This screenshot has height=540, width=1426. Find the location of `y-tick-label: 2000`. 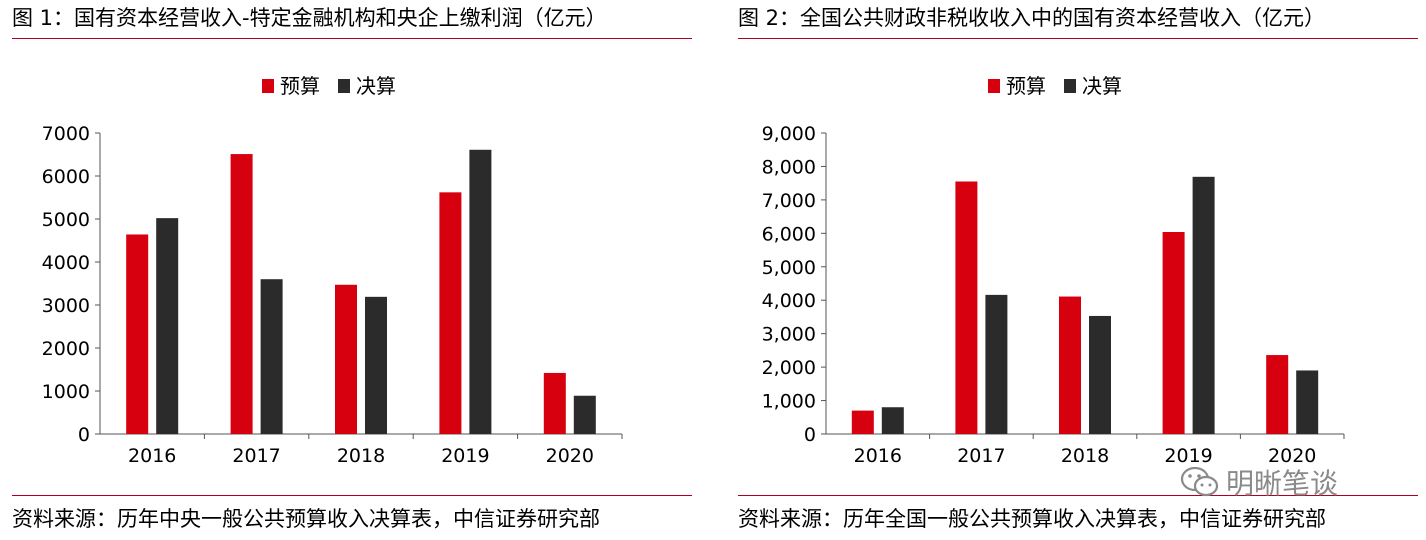

y-tick-label: 2000 is located at coordinates (66, 349).